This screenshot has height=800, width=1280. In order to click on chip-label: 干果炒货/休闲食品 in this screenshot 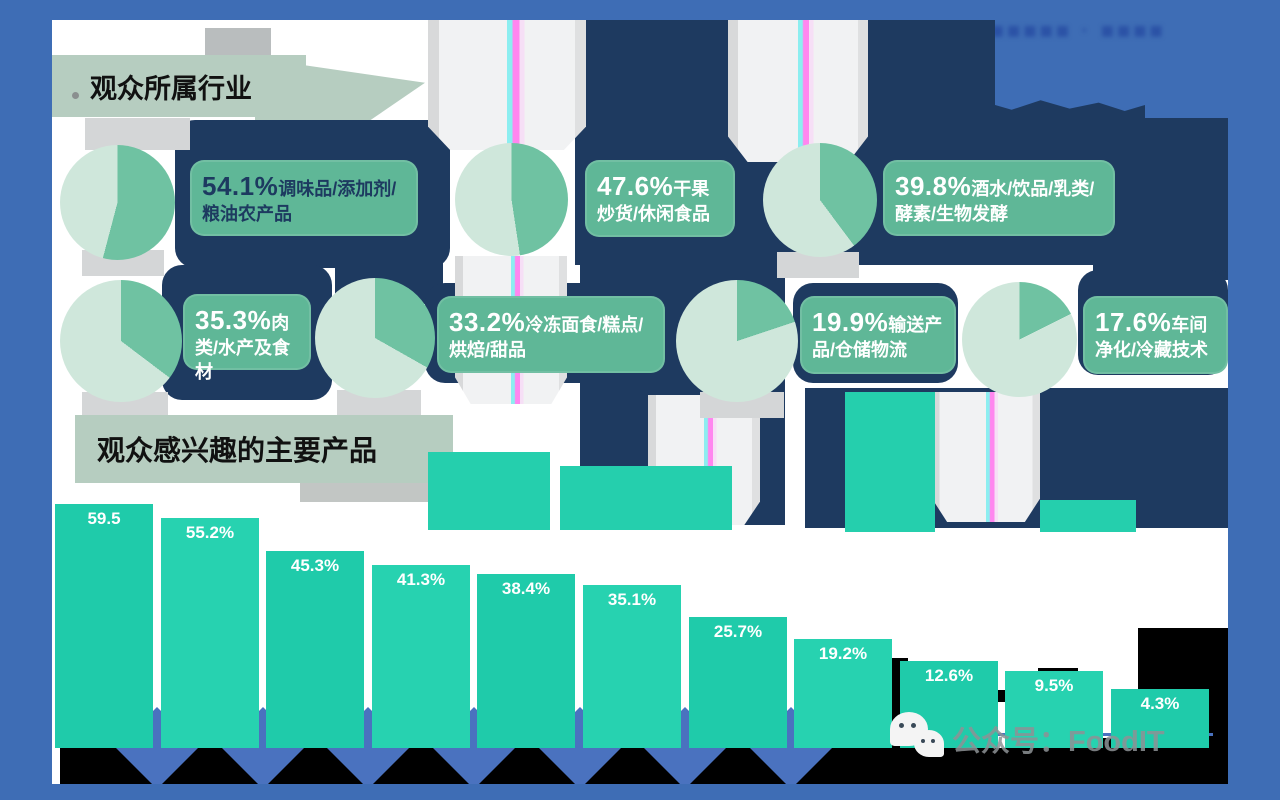, I will do `click(654, 202)`.